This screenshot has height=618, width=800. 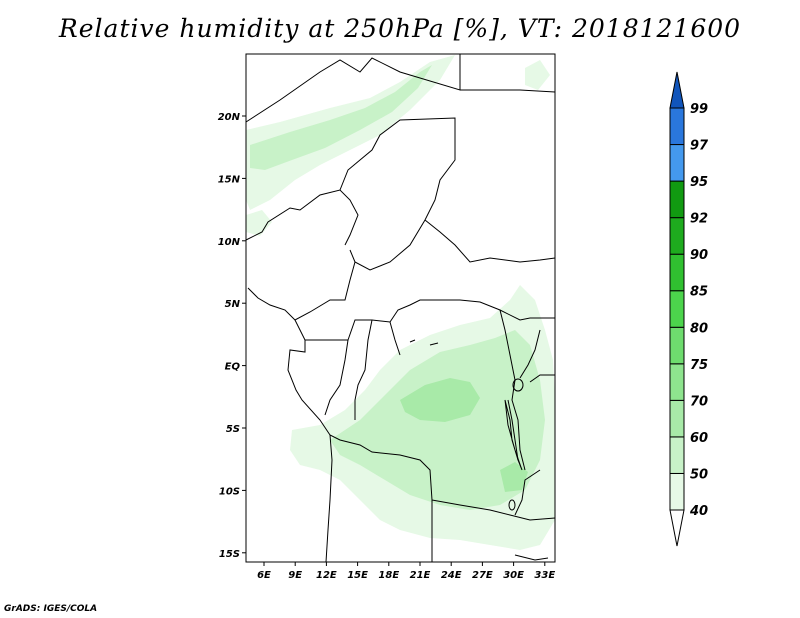 I want to click on y-axis-label: 5N, so click(x=233, y=304).